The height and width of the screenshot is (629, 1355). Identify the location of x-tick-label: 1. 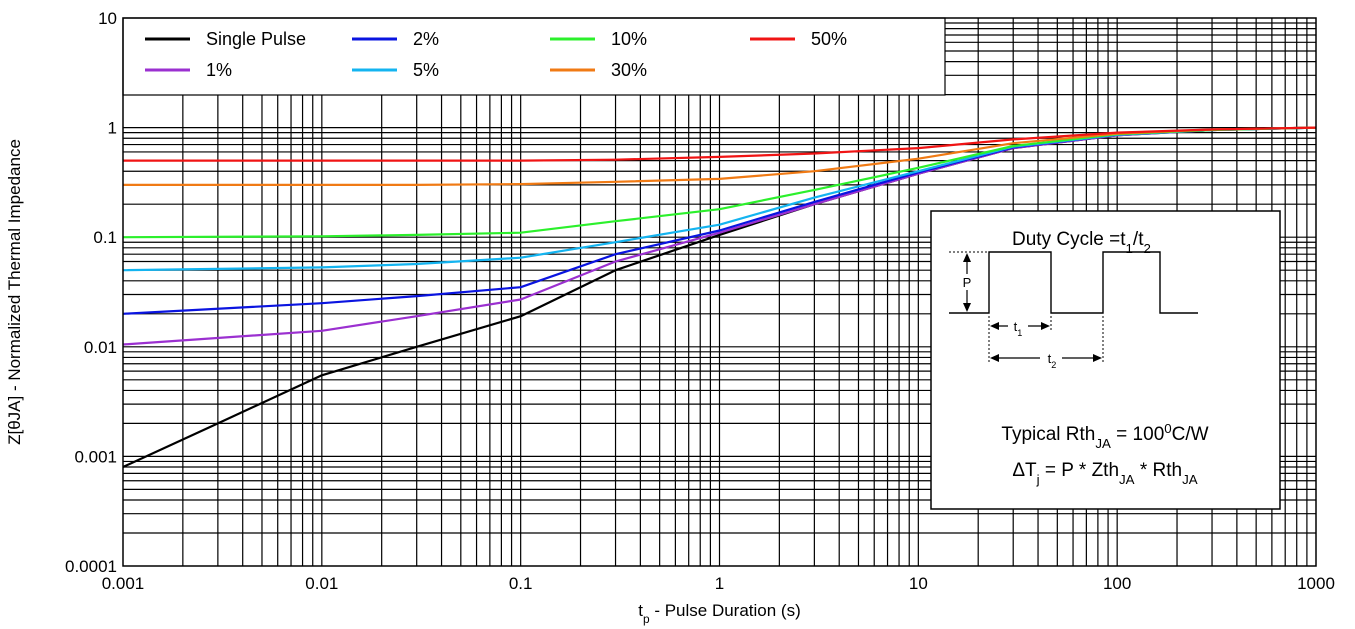
(719, 583).